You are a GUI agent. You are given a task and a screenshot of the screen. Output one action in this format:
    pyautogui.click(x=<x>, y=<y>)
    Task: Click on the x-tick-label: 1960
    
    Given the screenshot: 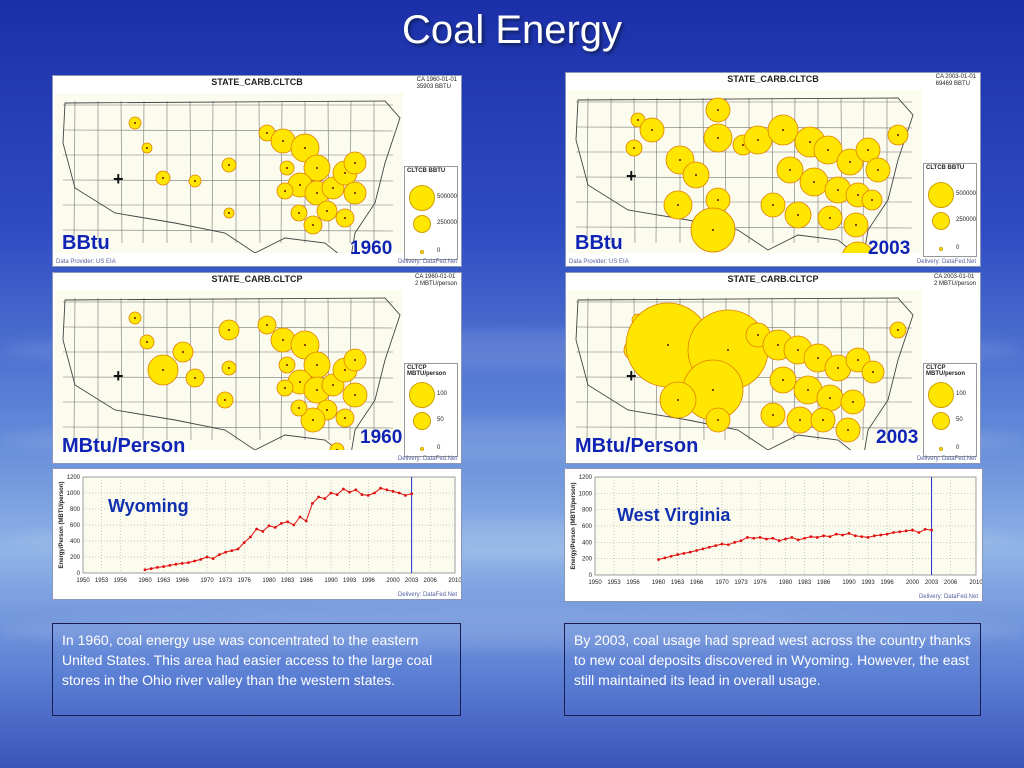 What is the action you would take?
    pyautogui.click(x=145, y=581)
    